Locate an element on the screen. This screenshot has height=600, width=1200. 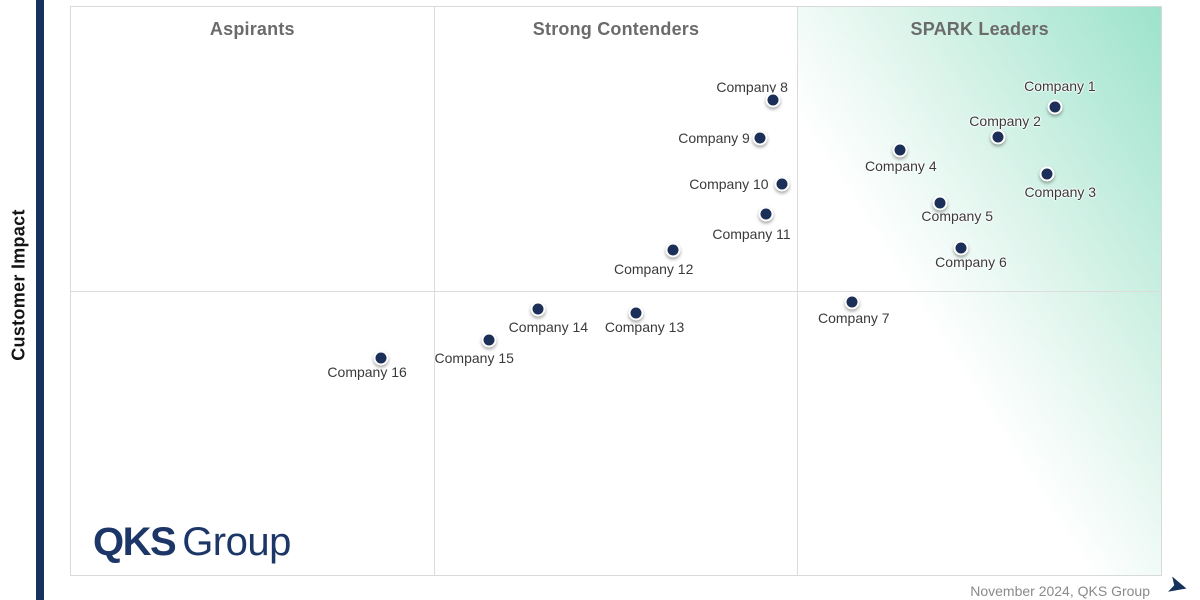
x-axis-arrow-icon: ➤ is located at coordinates (1177, 584).